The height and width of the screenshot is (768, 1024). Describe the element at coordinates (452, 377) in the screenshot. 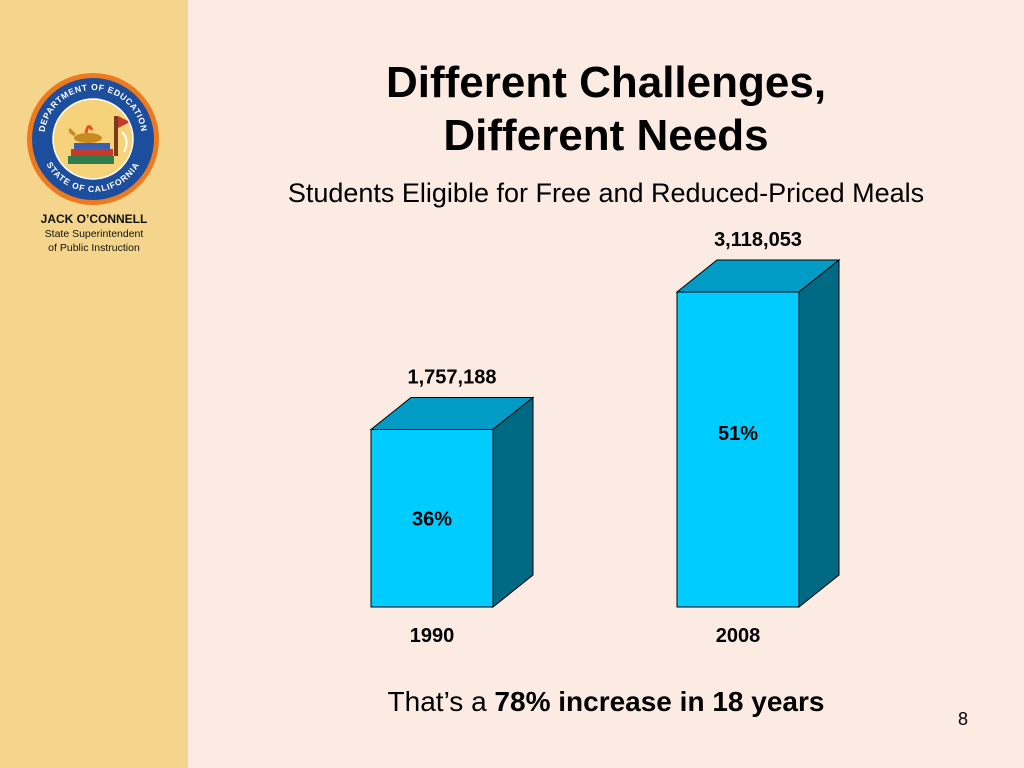

I see `value-label-1990: 1,757,188` at that location.